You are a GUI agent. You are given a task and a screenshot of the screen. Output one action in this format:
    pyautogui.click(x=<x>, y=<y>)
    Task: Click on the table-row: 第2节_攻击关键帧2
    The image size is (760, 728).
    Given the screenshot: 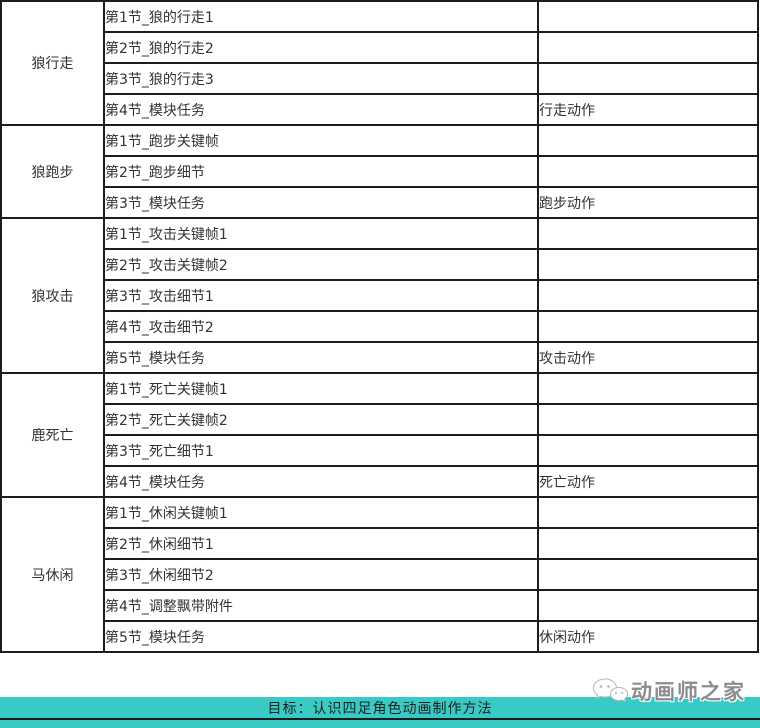 What is the action you would take?
    pyautogui.click(x=380, y=264)
    